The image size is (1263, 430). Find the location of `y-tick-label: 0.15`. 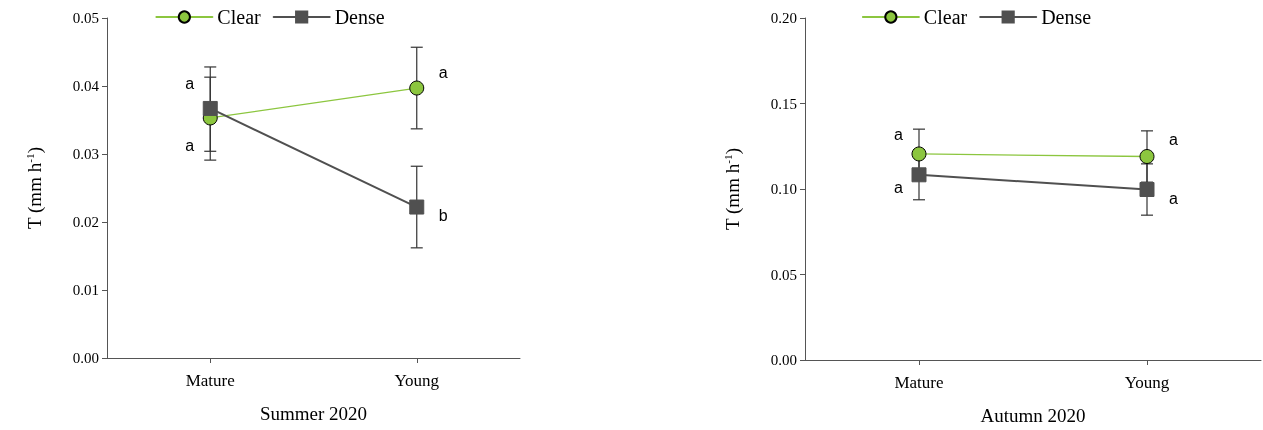

y-tick-label: 0.15 is located at coordinates (783, 103).